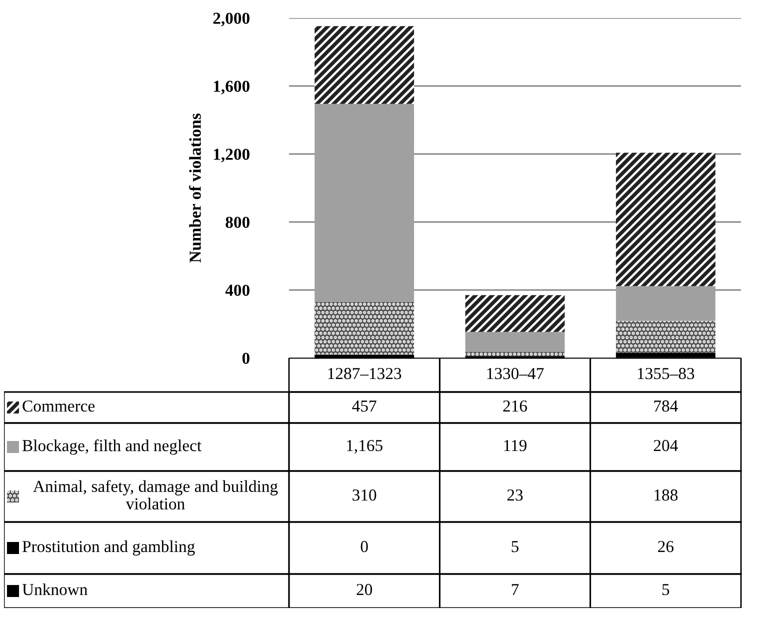 This screenshot has height=638, width=760. I want to click on data-label: 188, so click(666, 495).